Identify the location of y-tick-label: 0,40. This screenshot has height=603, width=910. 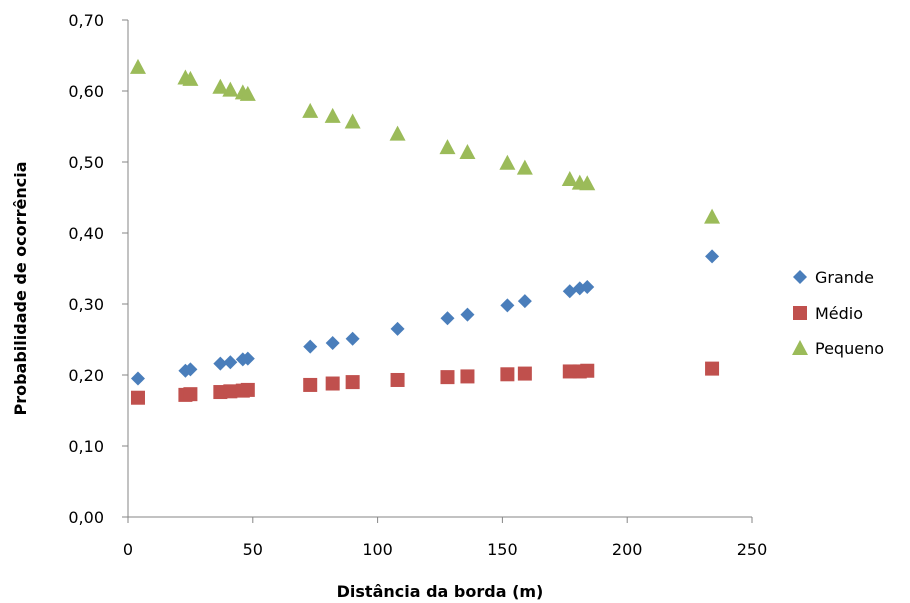
(86, 233).